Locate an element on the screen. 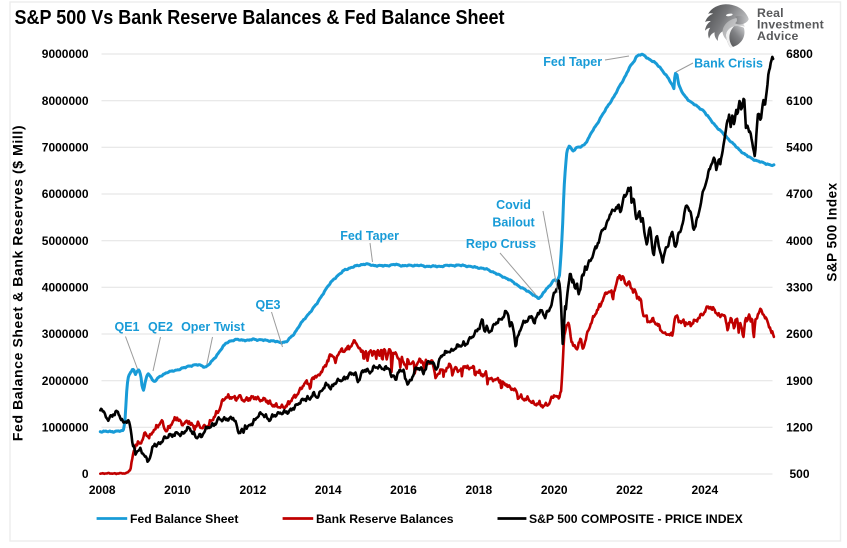 This screenshot has width=847, height=548. svg-text: 6000000 is located at coordinates (65, 194).